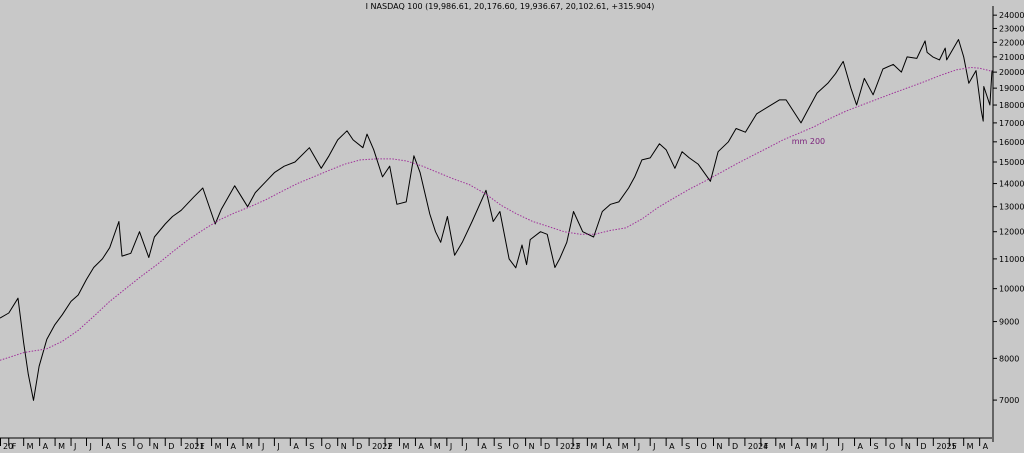 The height and width of the screenshot is (453, 1024). What do you see at coordinates (1011, 72) in the screenshot?
I see `y-tick-label: 20000` at bounding box center [1011, 72].